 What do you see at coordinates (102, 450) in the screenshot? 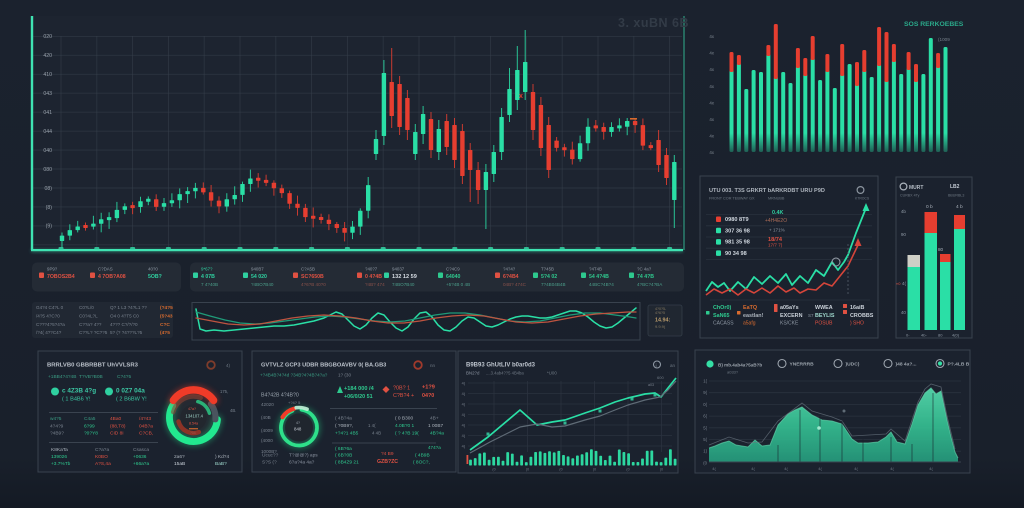
I see `svg-text: C?a?a` at bounding box center [102, 450].